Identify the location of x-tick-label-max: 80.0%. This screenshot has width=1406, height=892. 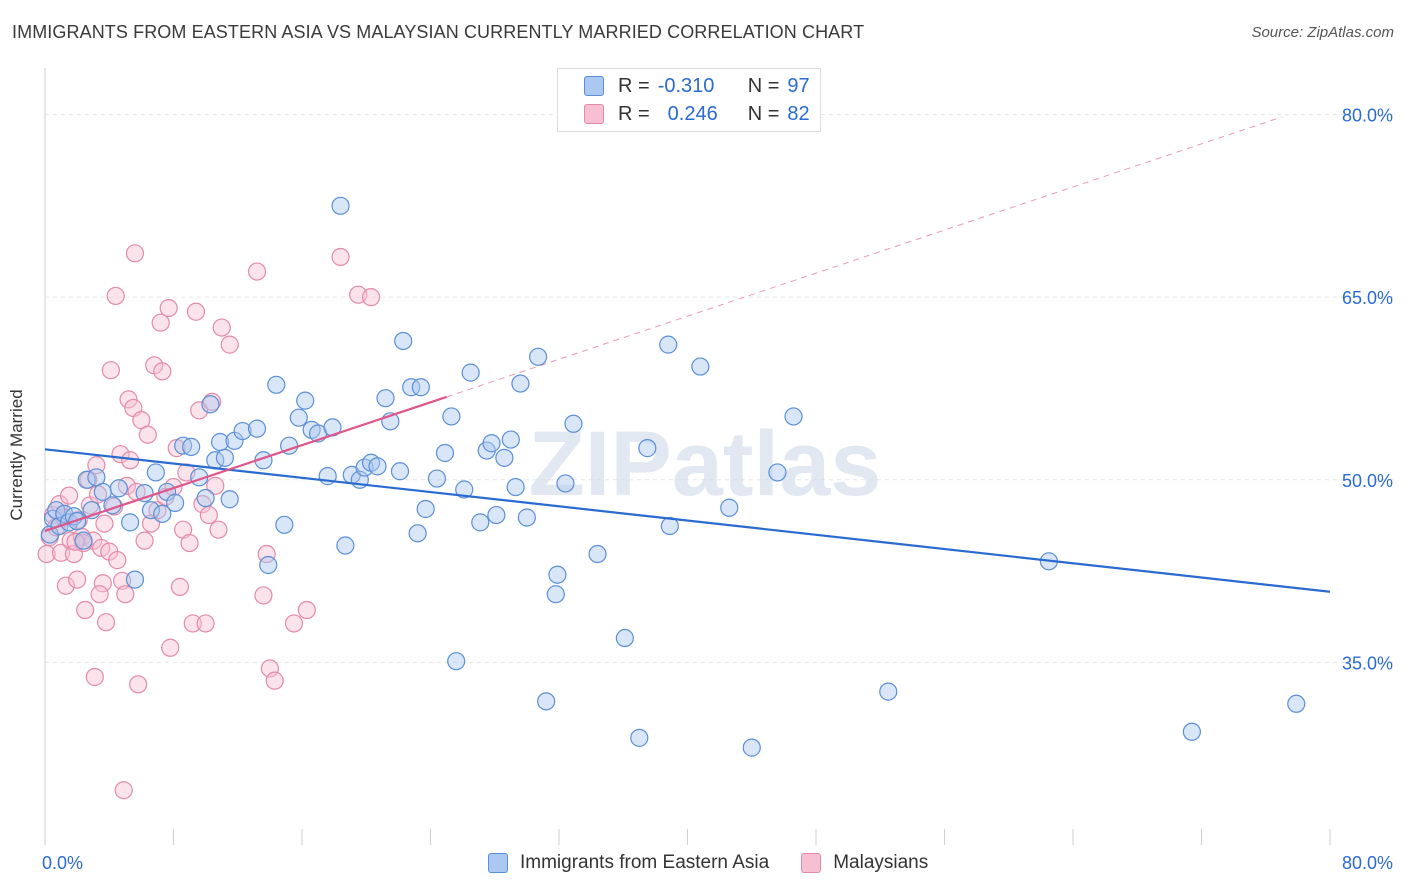
(1367, 863).